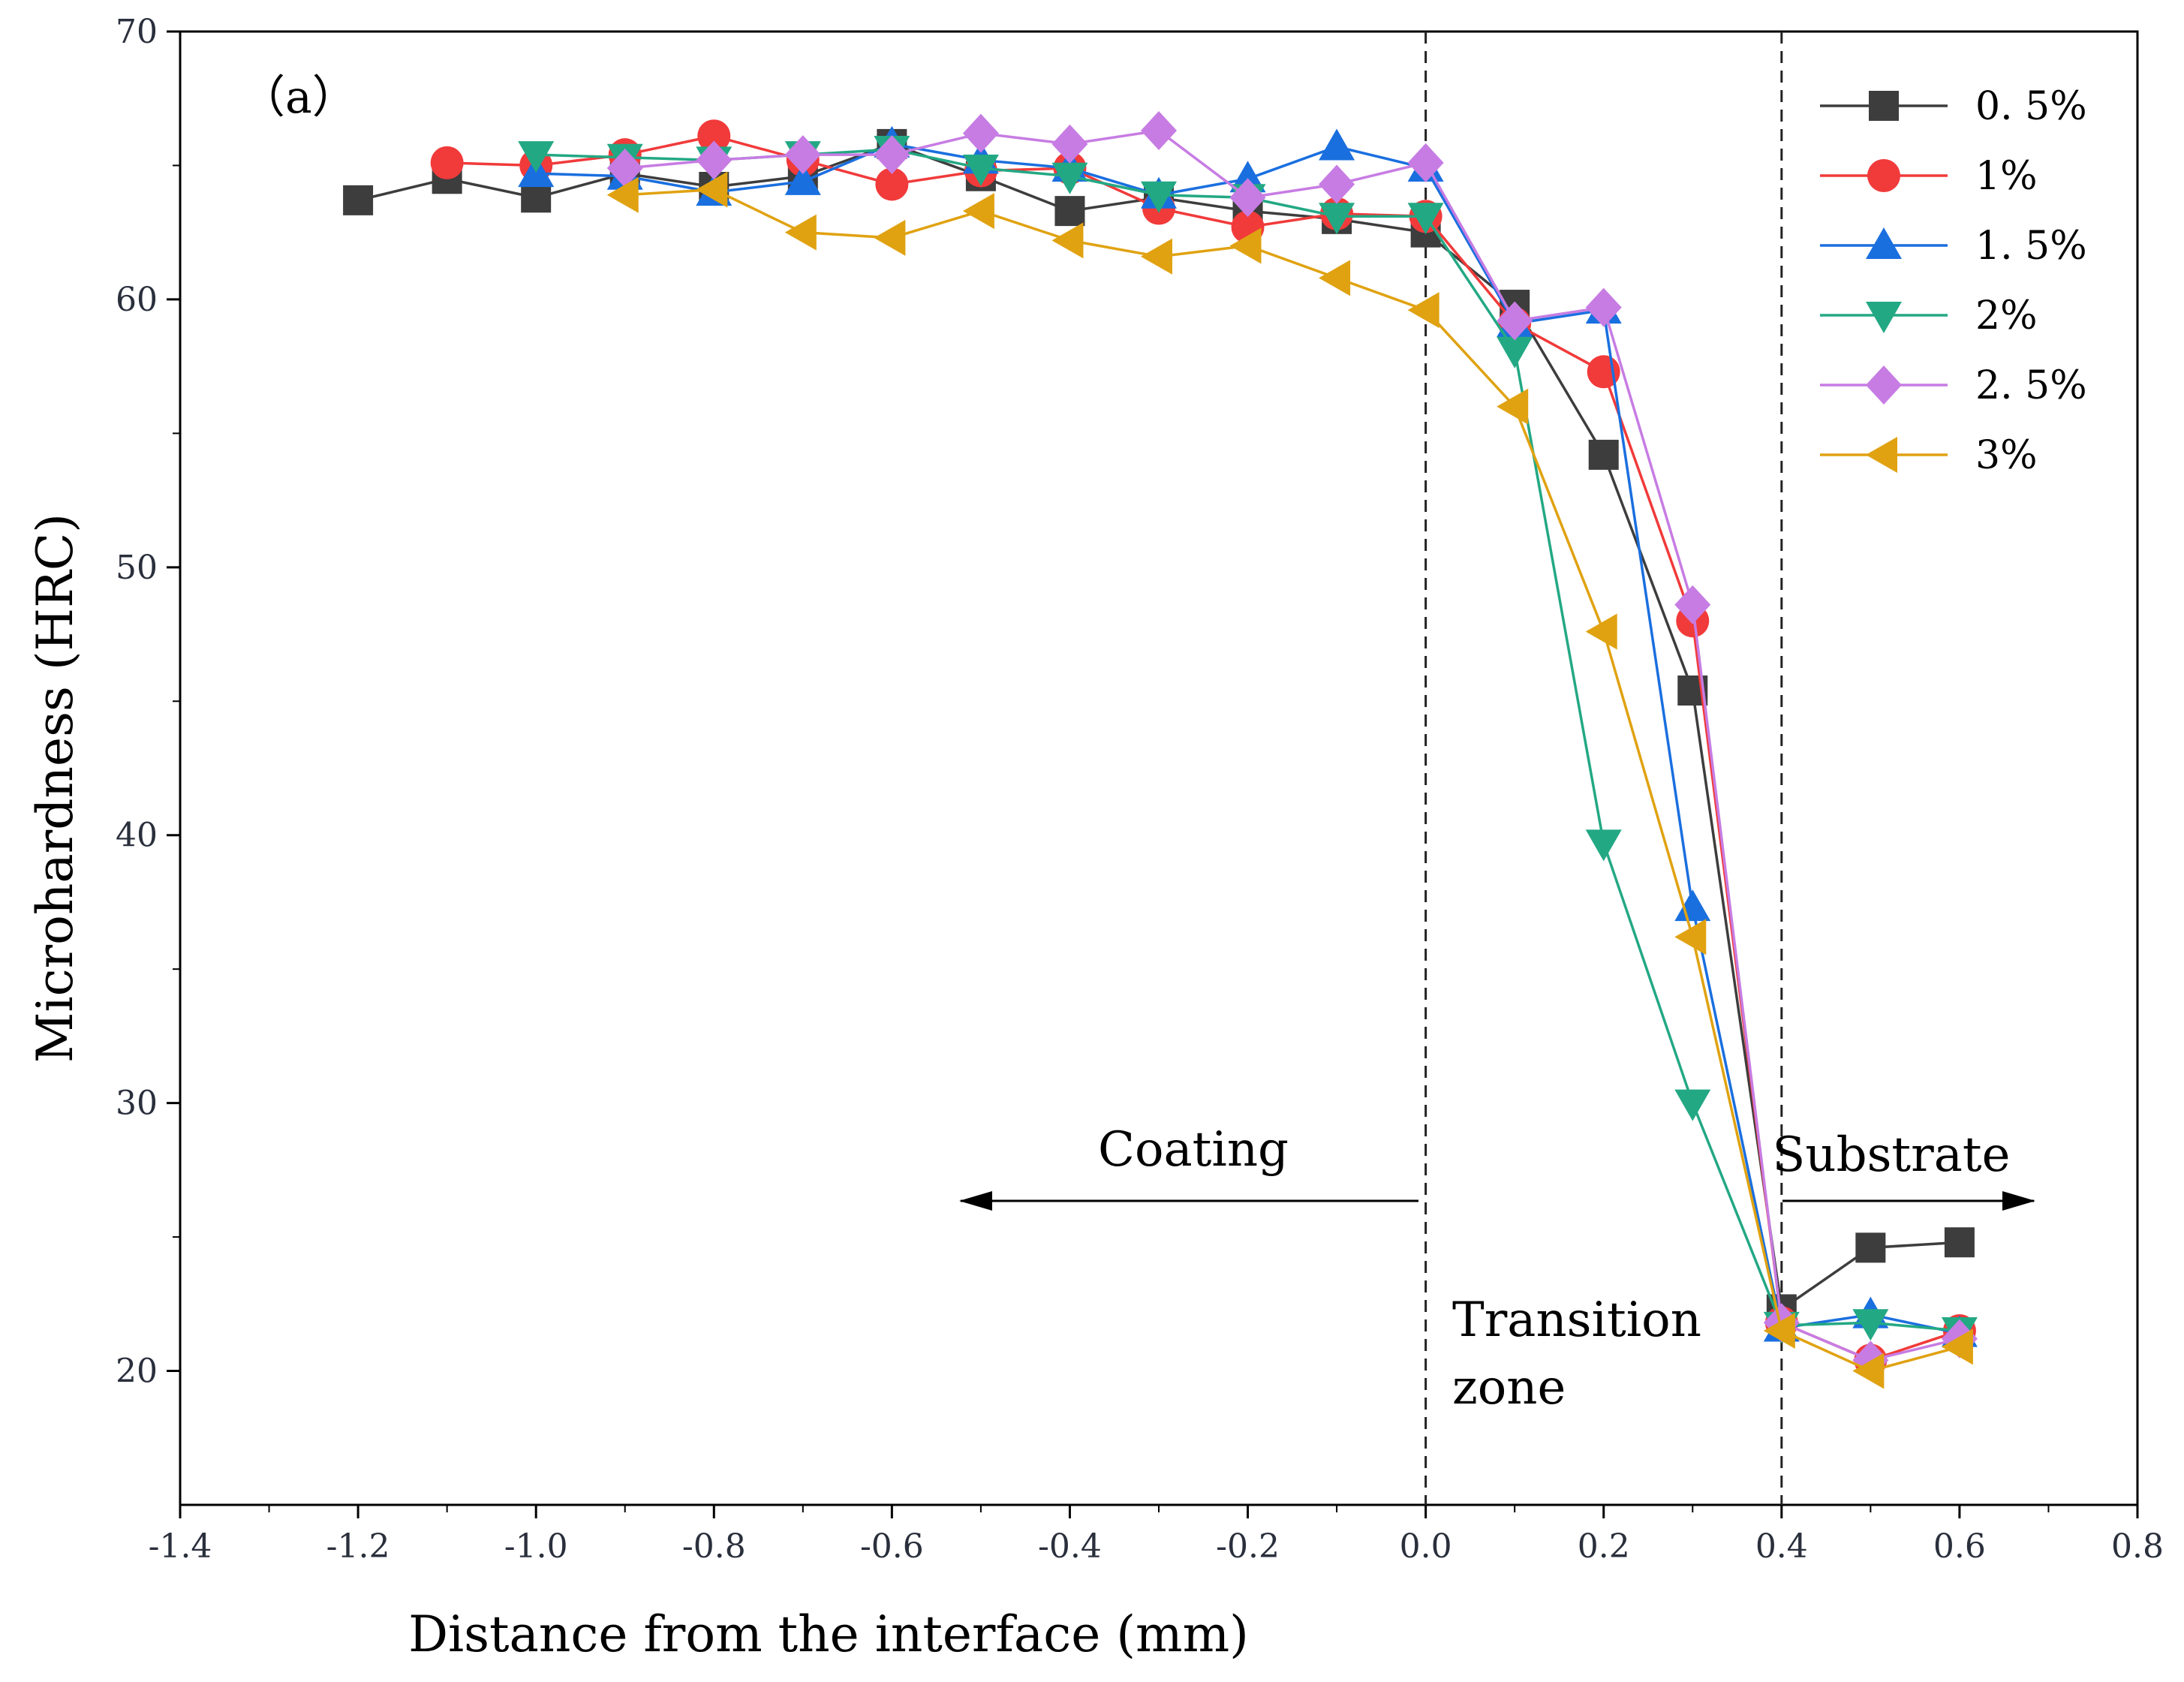 This screenshot has height=1682, width=2184. What do you see at coordinates (1070, 1547) in the screenshot?
I see `x-tick-label: -0.4` at bounding box center [1070, 1547].